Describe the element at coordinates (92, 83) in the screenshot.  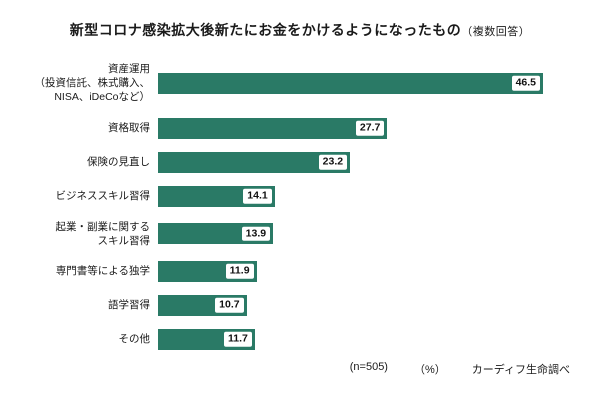
I see `category-label: 資産運用 （投資信託、株式購入、 NISA、iDeCoなど）` at that location.